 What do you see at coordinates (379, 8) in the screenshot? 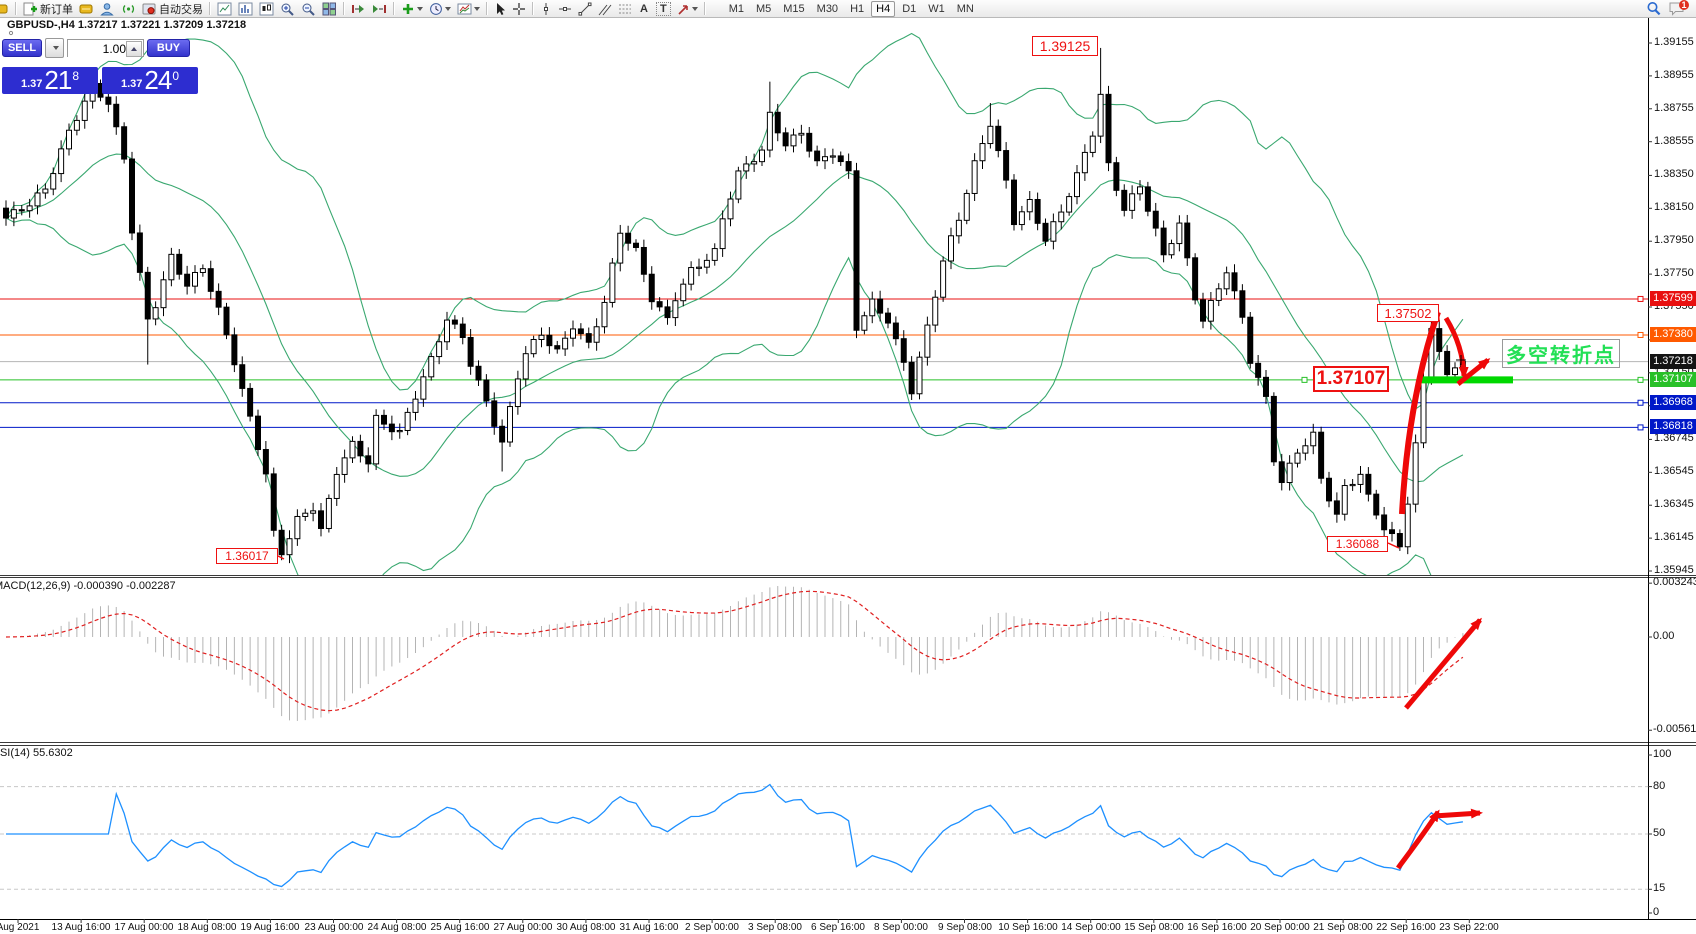
I see `chart-shift-button` at bounding box center [379, 8].